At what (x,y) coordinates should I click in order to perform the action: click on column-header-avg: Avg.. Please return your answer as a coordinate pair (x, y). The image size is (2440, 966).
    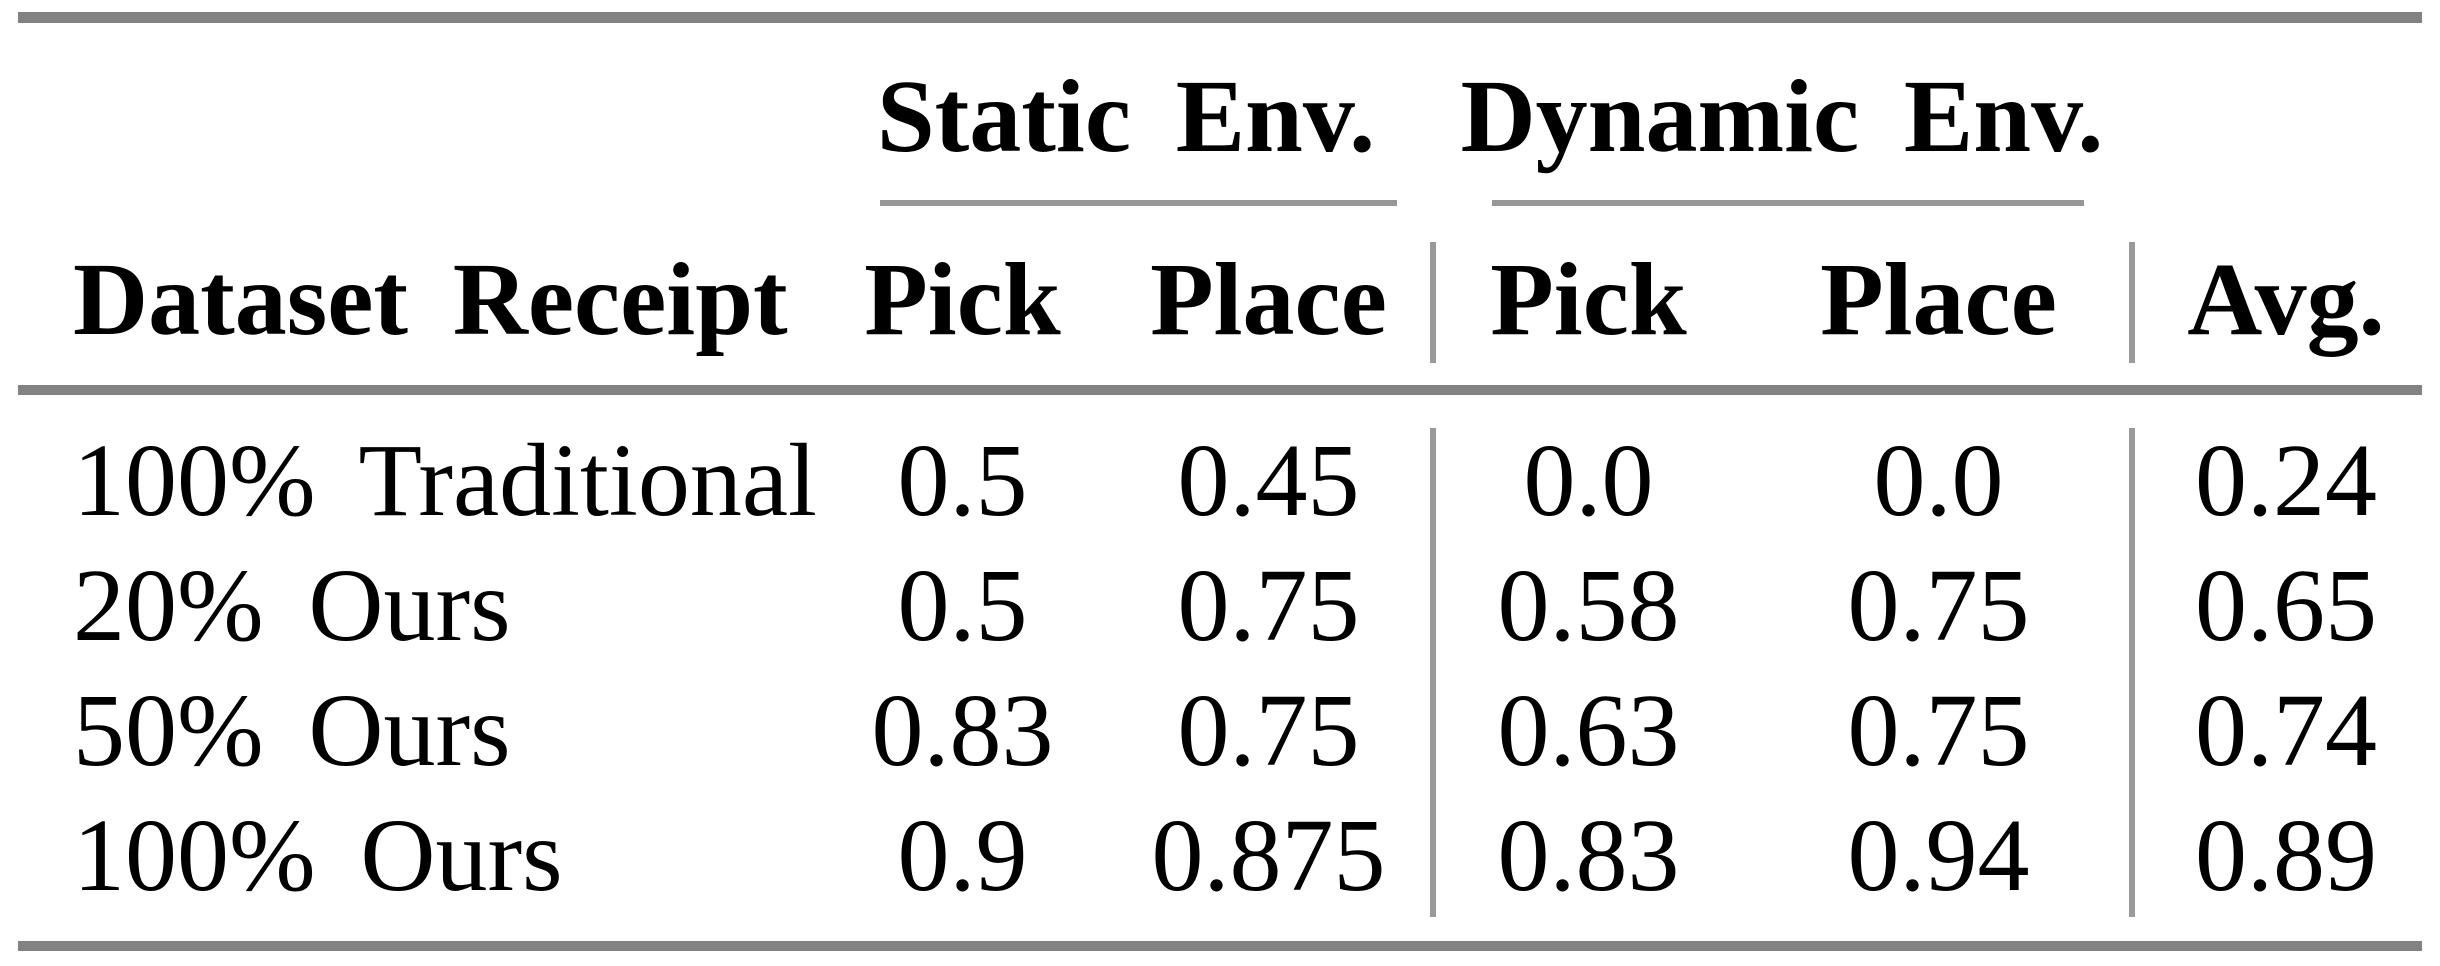
    Looking at the image, I should click on (2286, 299).